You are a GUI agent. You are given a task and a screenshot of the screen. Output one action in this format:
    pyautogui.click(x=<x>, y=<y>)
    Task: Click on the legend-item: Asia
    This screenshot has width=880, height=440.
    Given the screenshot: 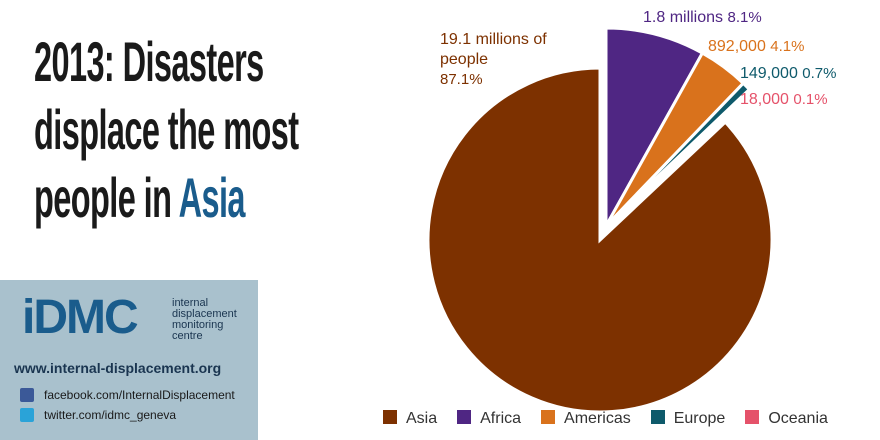 What is the action you would take?
    pyautogui.click(x=410, y=419)
    